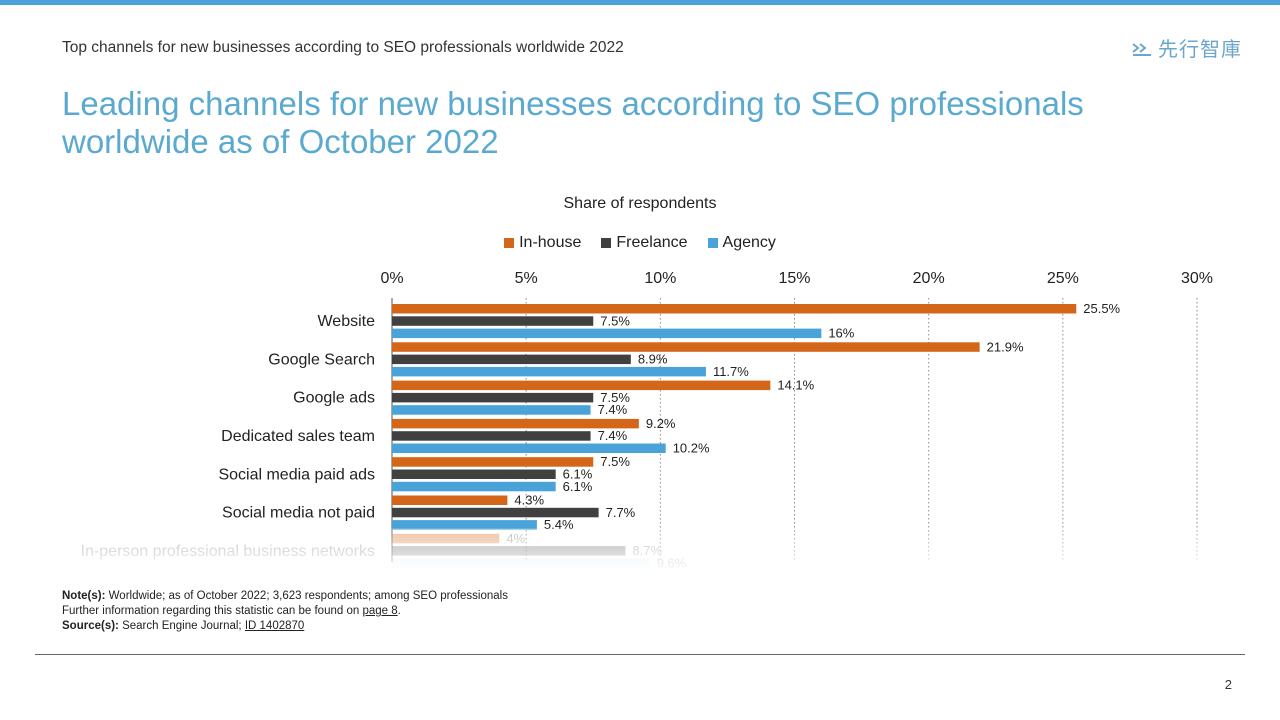  Describe the element at coordinates (640, 654) in the screenshot. I see `footer-divider` at that location.